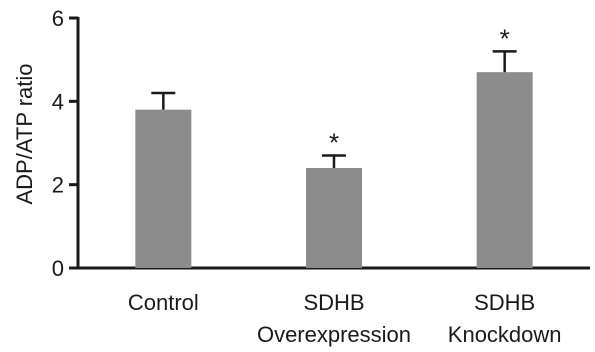  What do you see at coordinates (24, 133) in the screenshot?
I see `y-axis-label: ADP/ATP ratio` at bounding box center [24, 133].